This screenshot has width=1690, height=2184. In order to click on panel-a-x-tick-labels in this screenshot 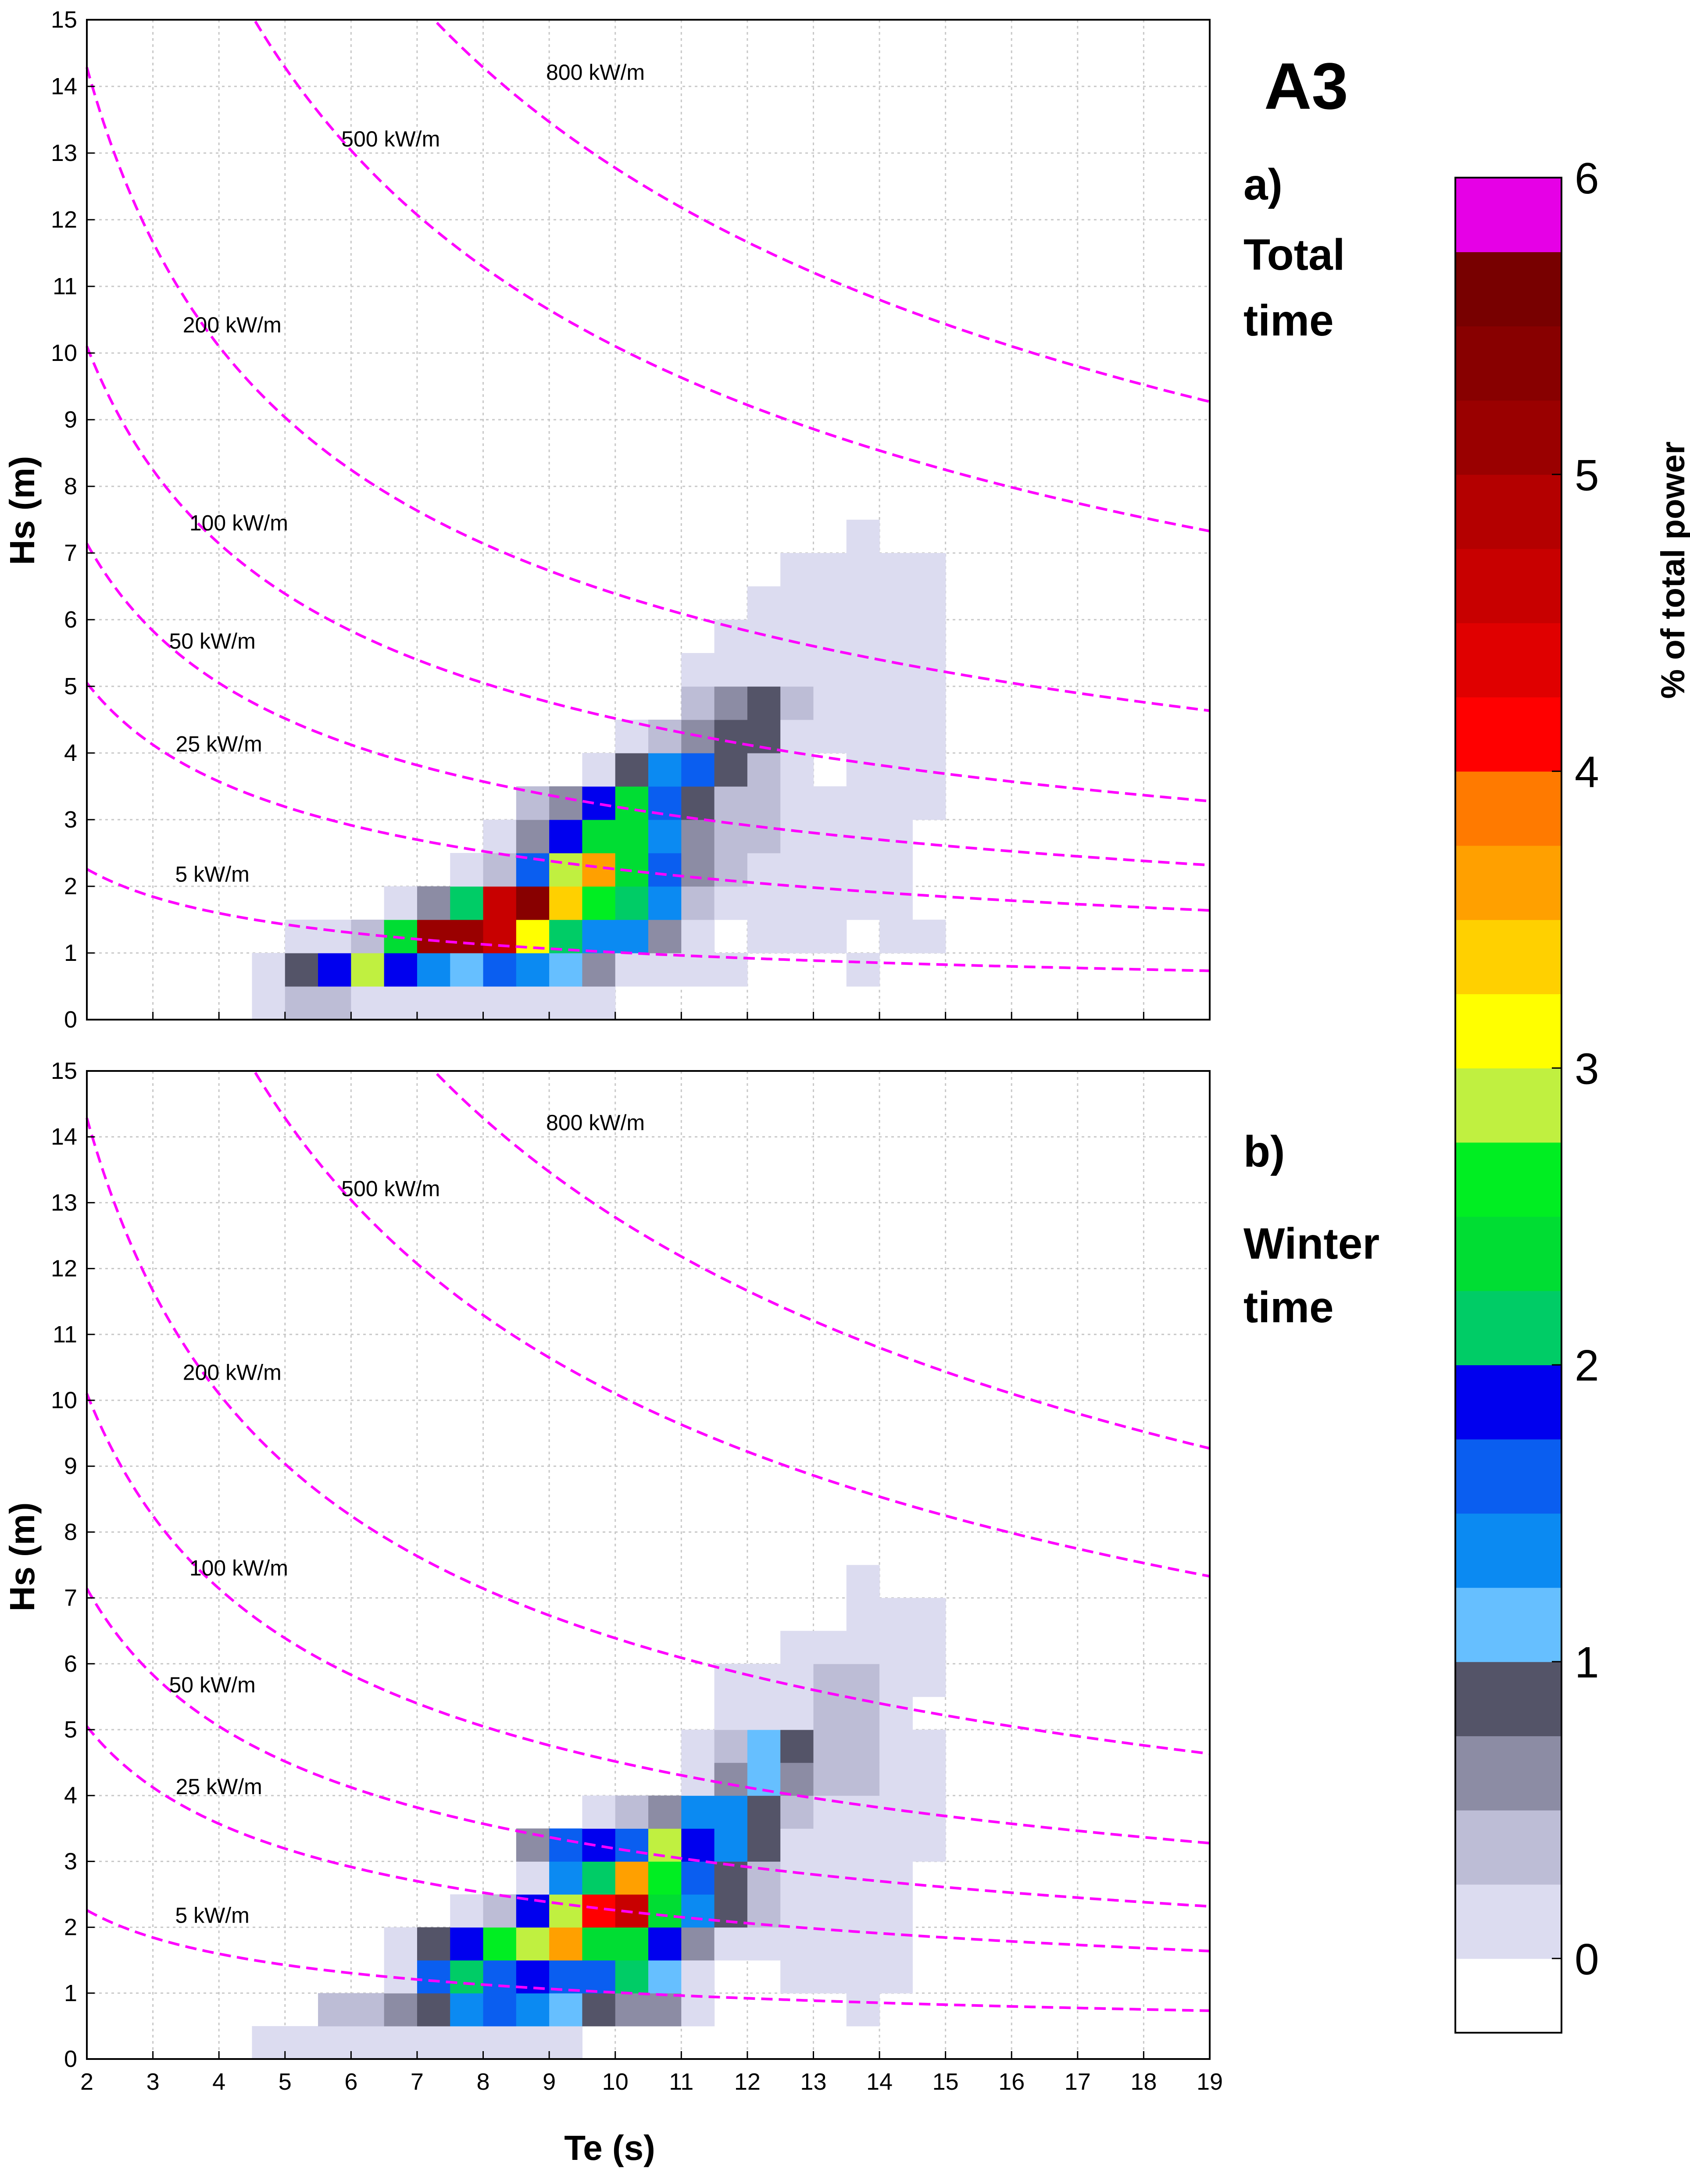, I will do `click(648, 1016)`.